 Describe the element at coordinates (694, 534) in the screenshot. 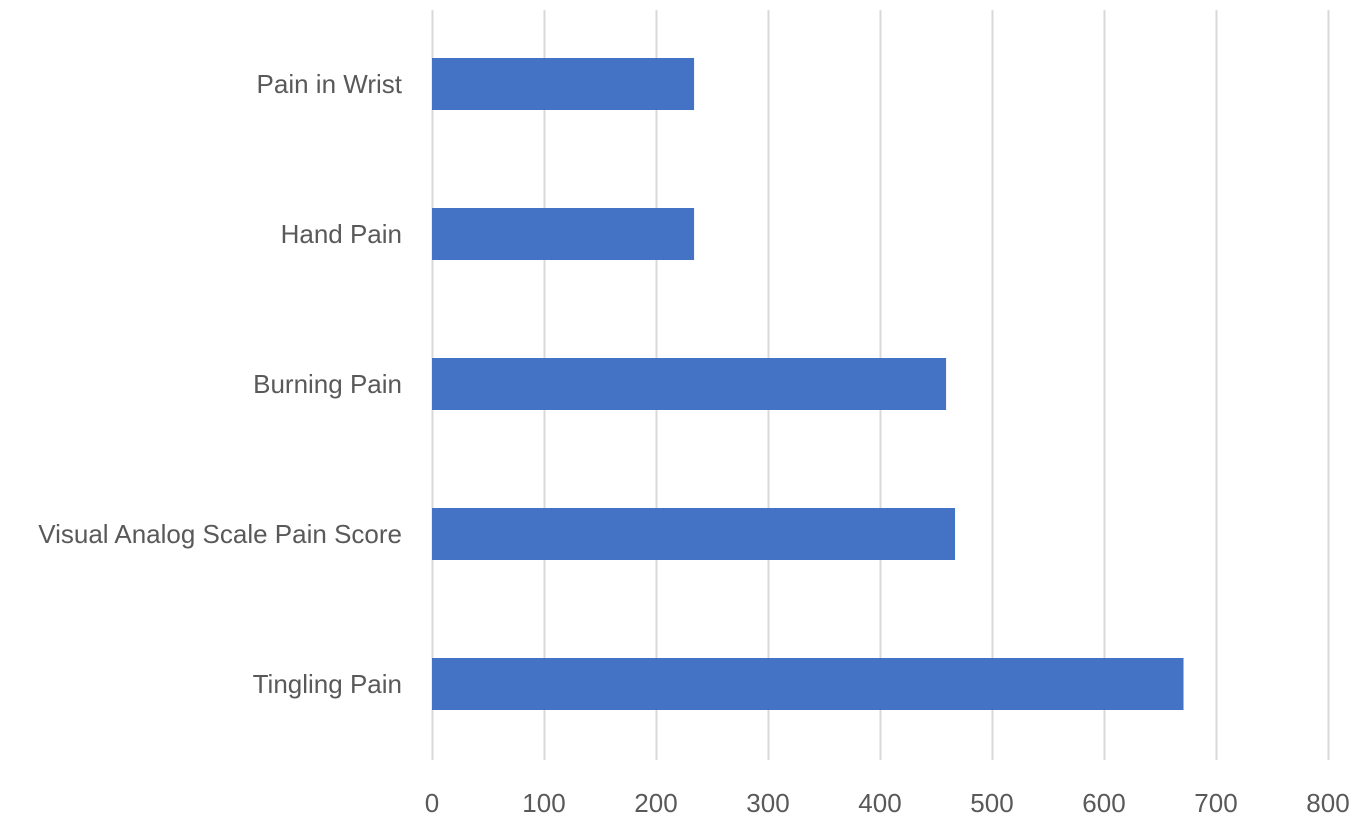

I see `bar-visual-analog-scale-pain-score` at that location.